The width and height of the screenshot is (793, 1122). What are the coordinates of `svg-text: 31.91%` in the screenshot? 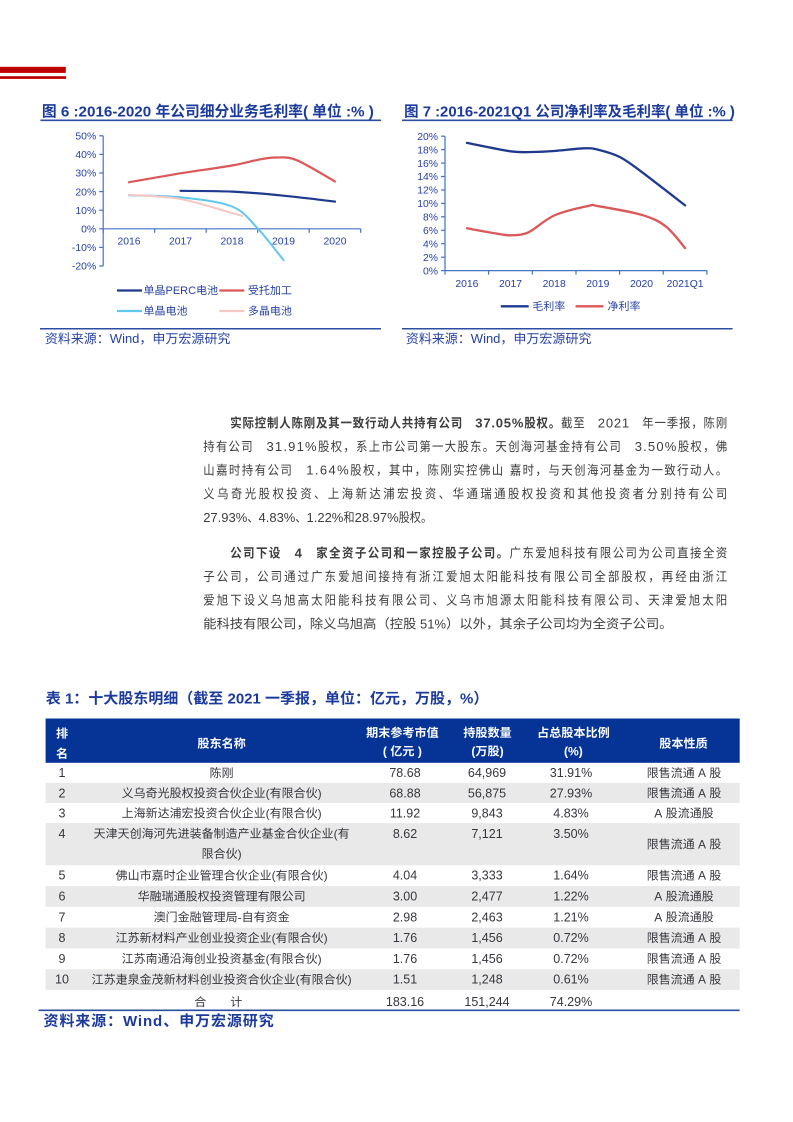 It's located at (292, 446).